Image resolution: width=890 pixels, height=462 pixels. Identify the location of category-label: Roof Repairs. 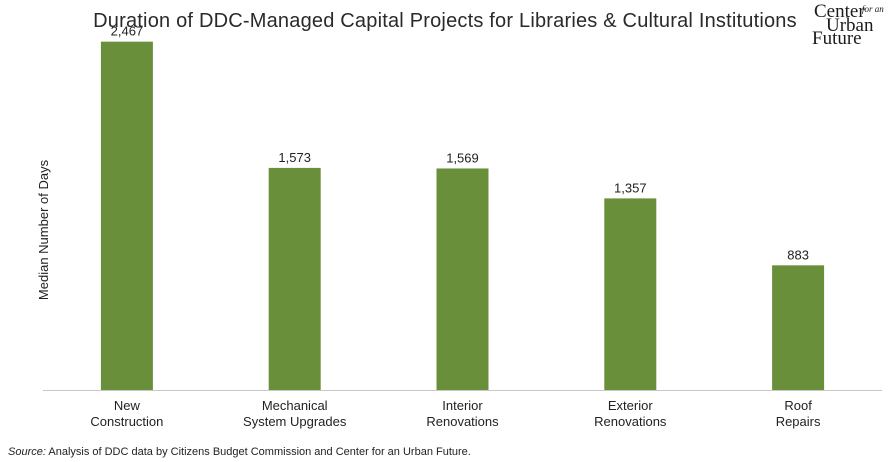
(798, 413).